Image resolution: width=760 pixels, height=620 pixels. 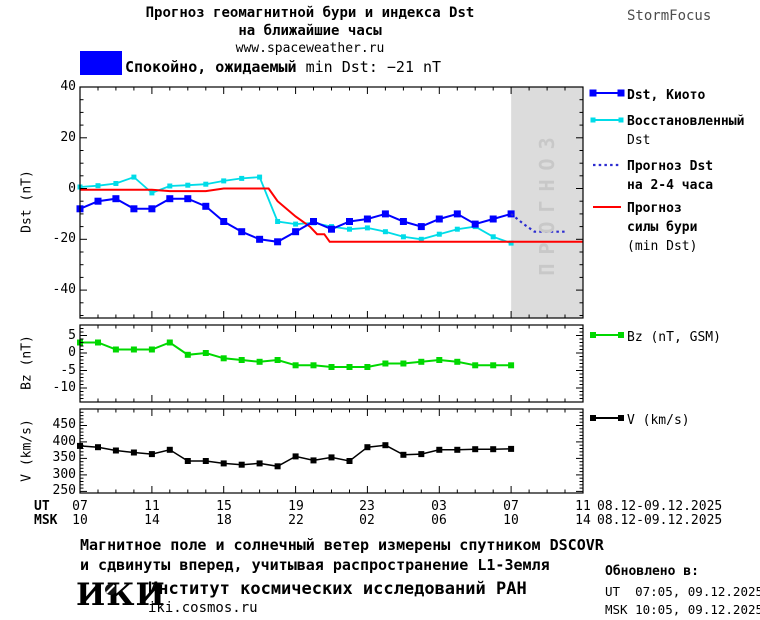 I want to click on x-tick-label-ut: 15, so click(x=224, y=506).